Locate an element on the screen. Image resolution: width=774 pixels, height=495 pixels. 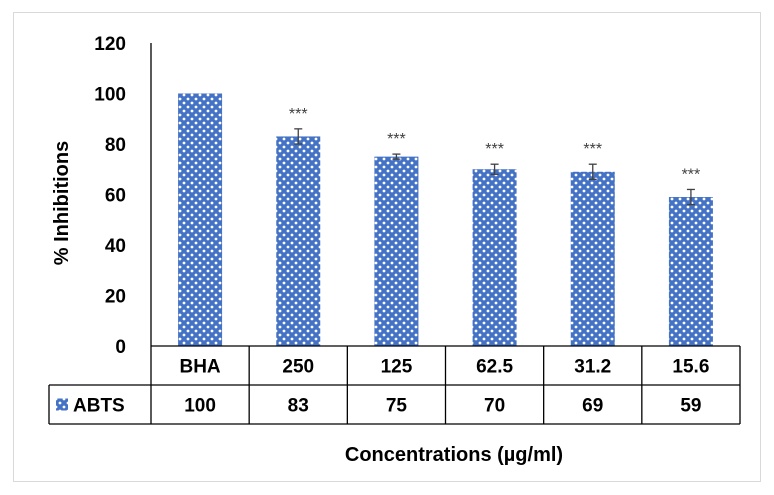
x-tick-label: BHA is located at coordinates (199, 367).